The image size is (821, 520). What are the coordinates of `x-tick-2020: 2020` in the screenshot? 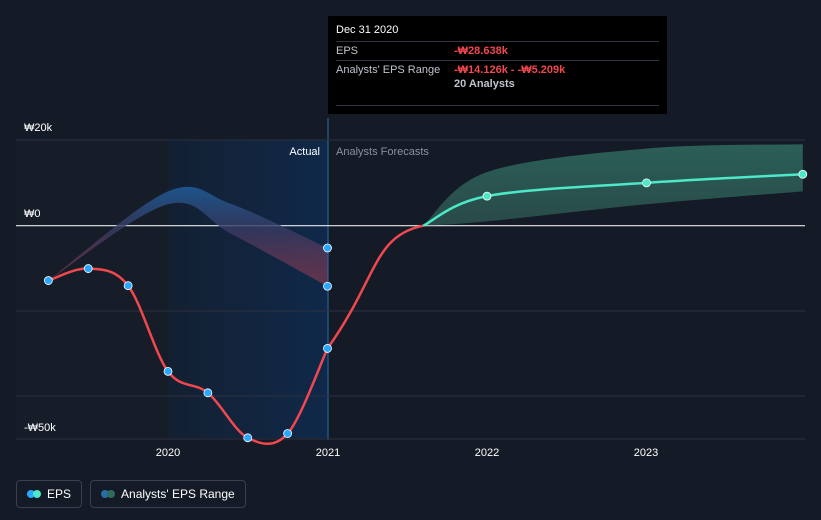 It's located at (168, 453).